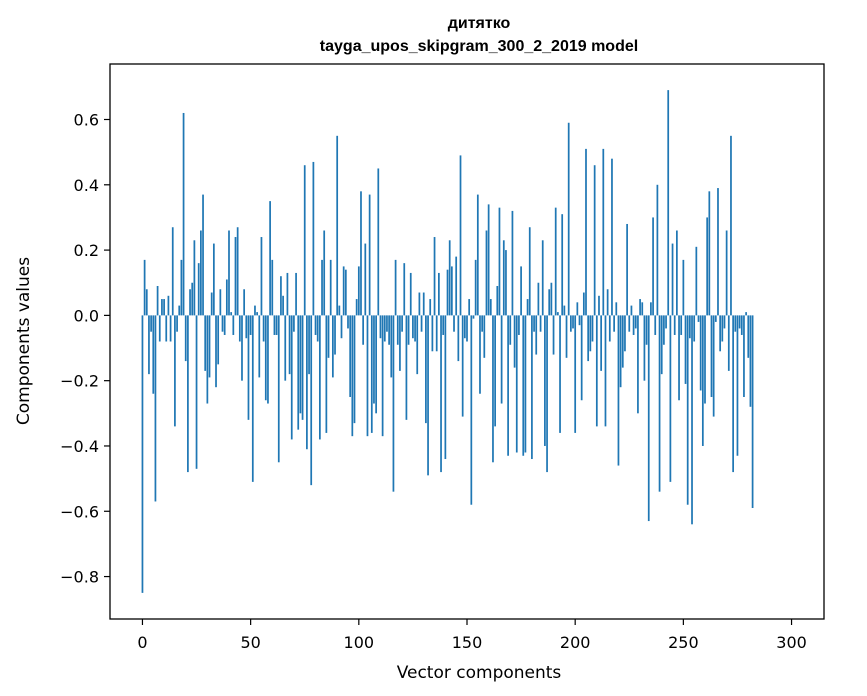  I want to click on x-tick-label: 100, so click(359, 642).